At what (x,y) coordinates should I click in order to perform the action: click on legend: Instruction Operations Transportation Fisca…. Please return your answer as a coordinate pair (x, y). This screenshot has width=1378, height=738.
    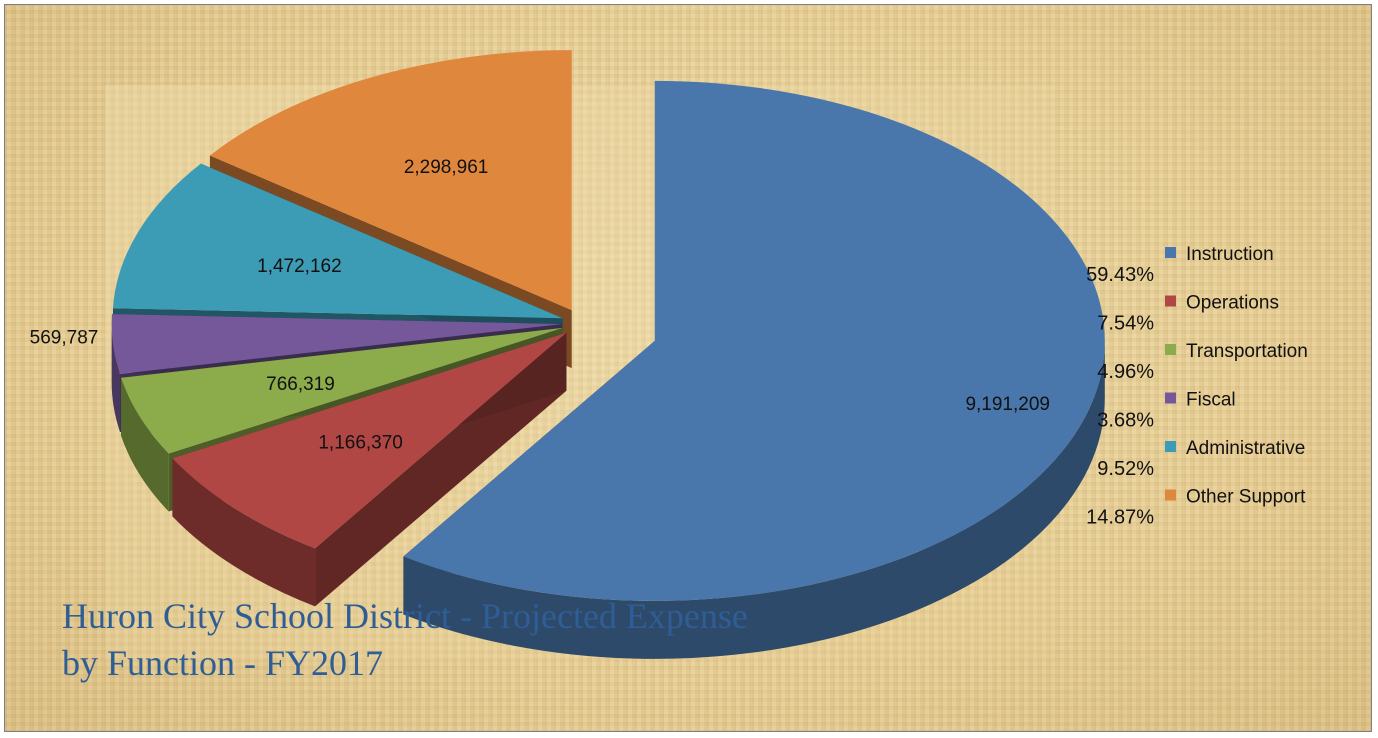
    Looking at the image, I should click on (1236, 376).